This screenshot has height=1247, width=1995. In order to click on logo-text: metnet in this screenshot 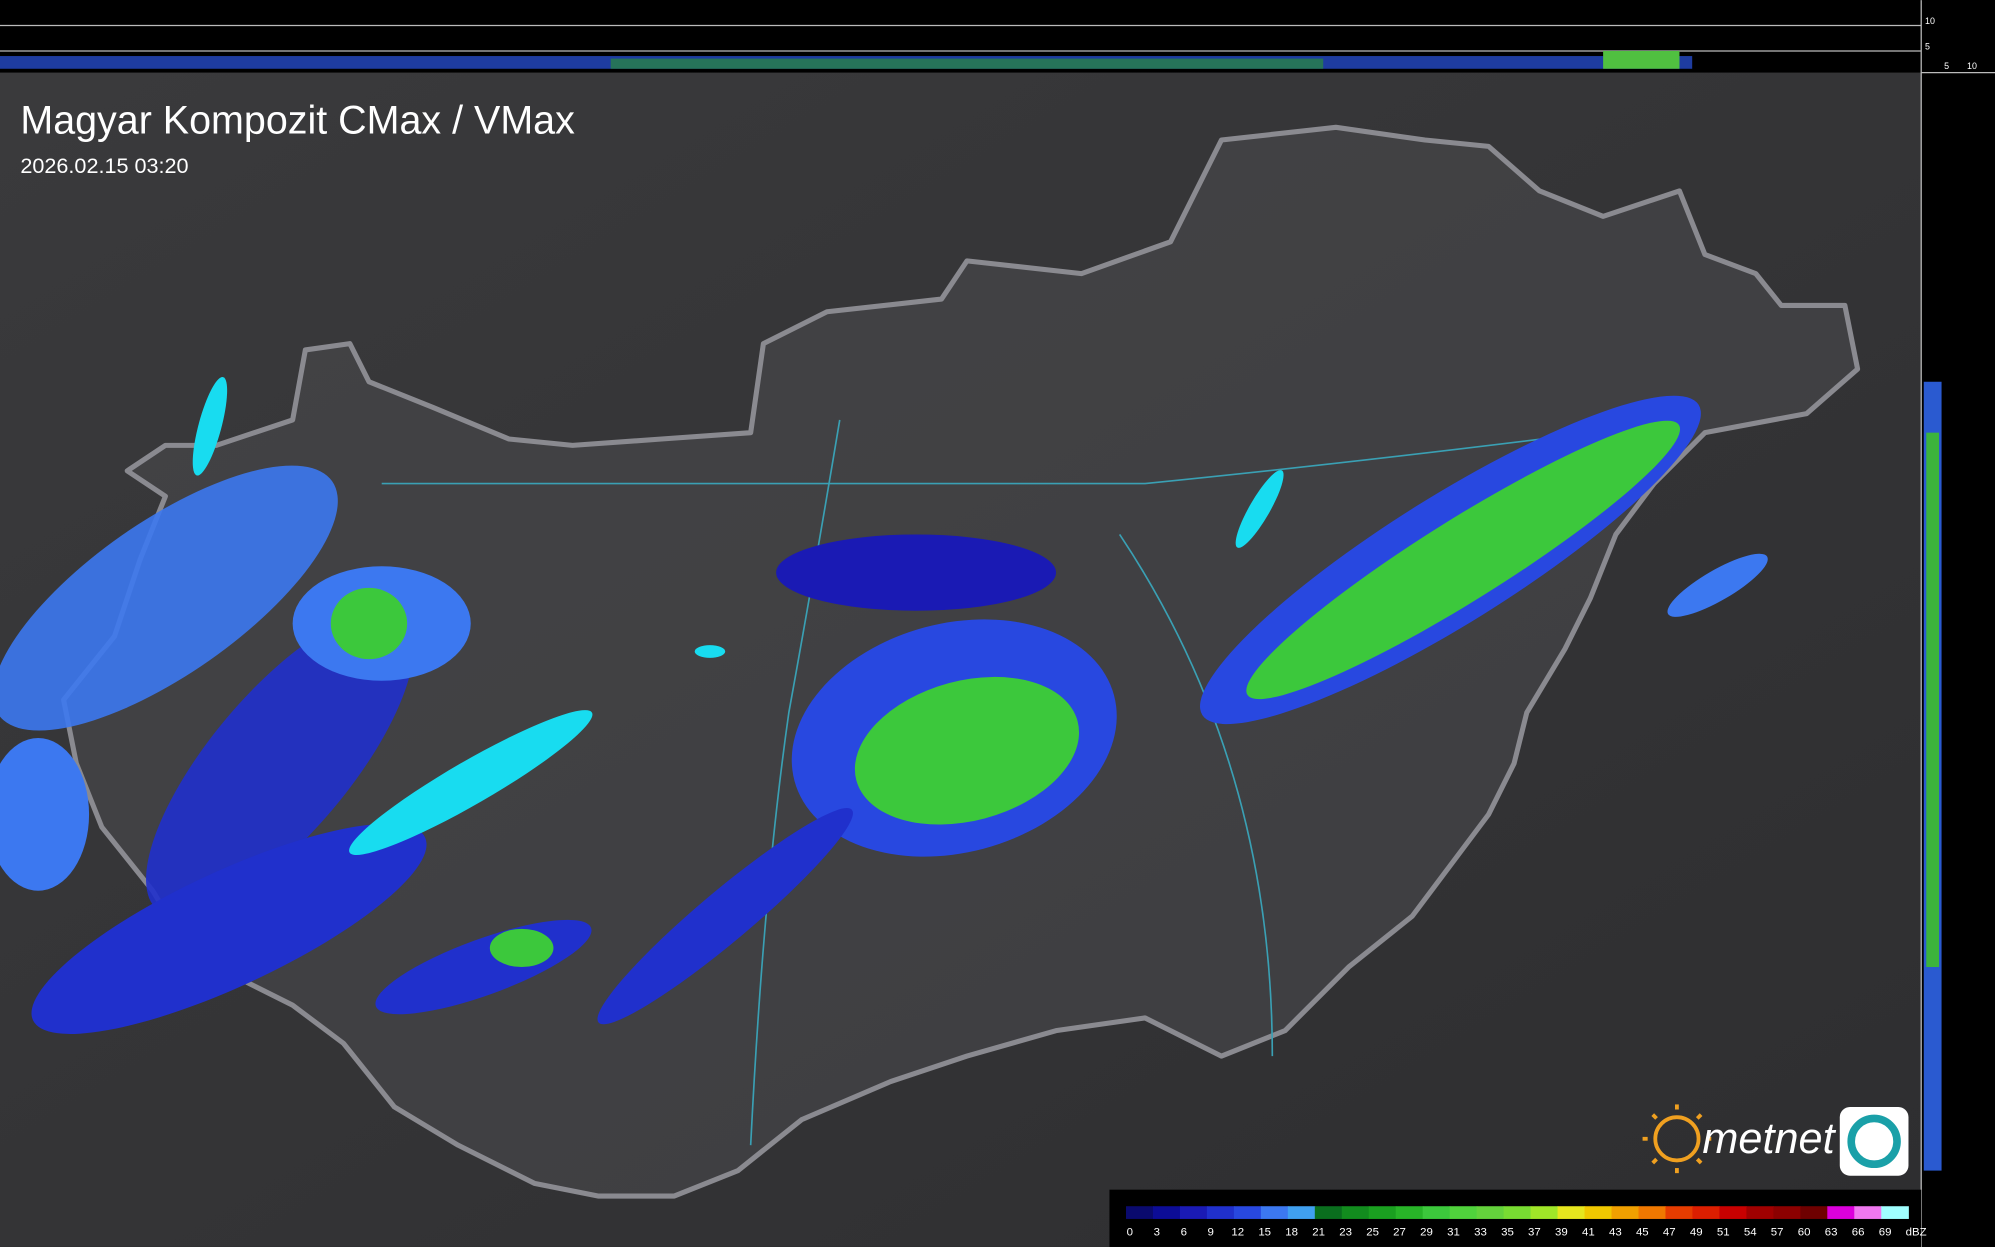, I will do `click(1769, 1139)`.